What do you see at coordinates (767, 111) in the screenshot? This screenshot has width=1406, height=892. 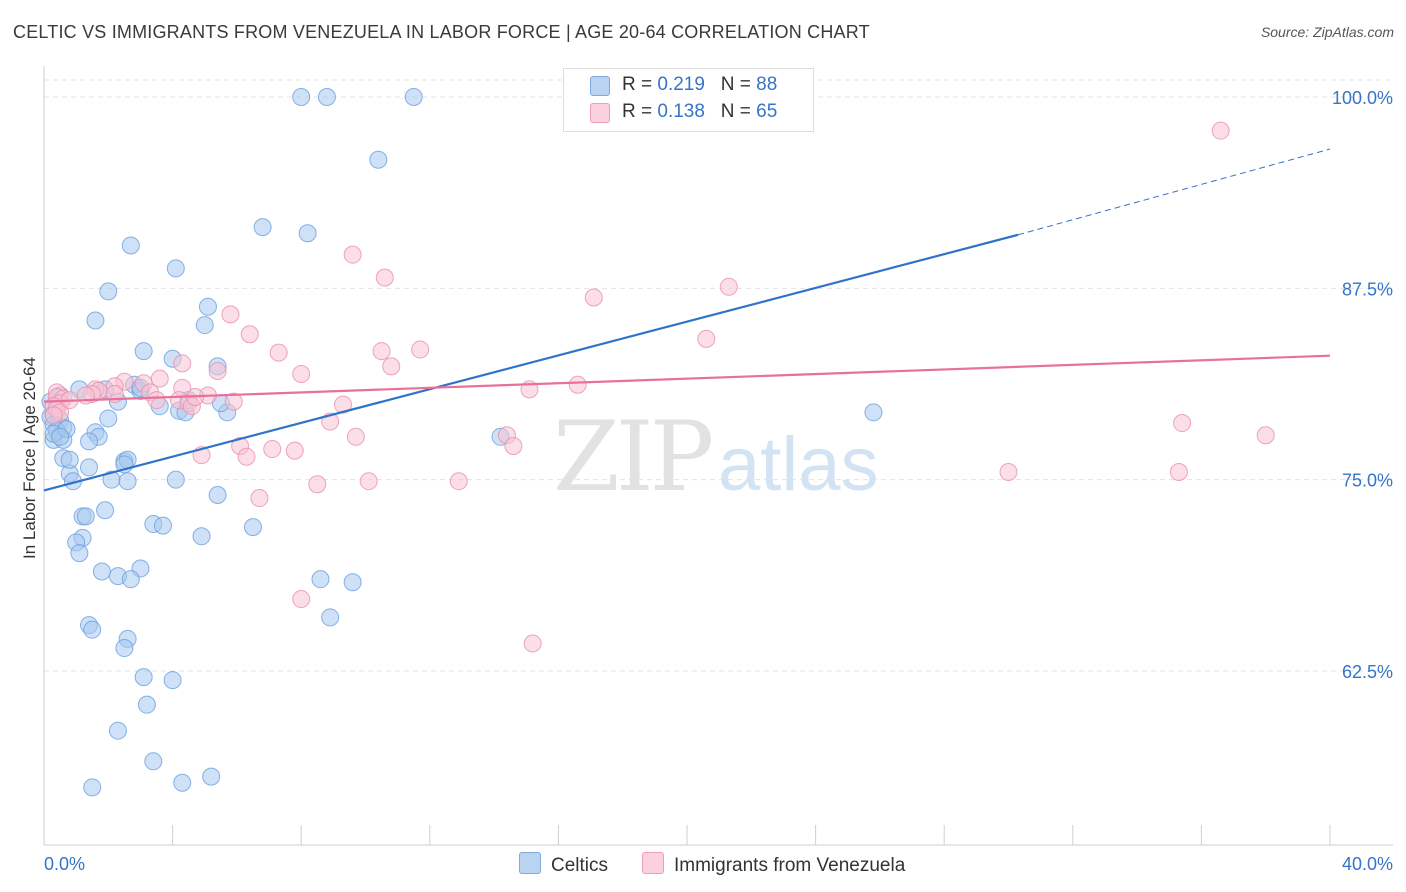 I see `n-value: 65` at bounding box center [767, 111].